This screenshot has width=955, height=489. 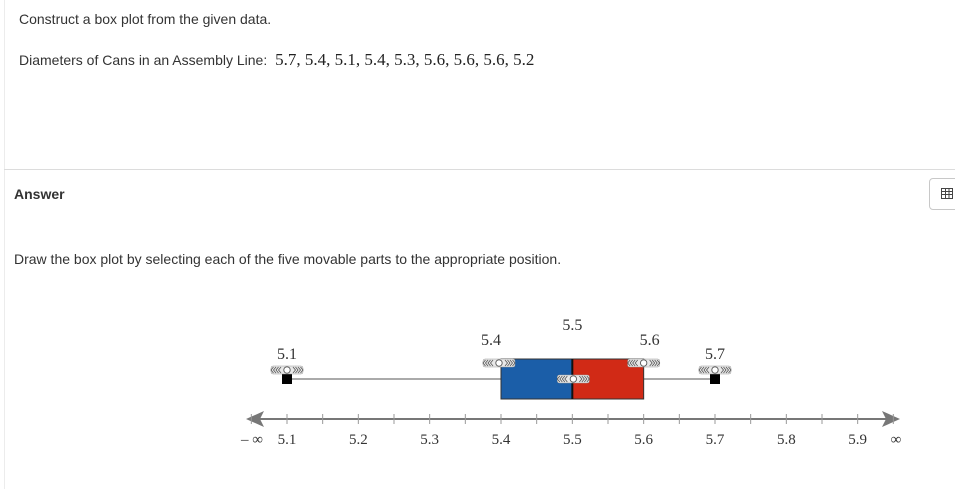 What do you see at coordinates (573, 379) in the screenshot?
I see `median-drag-handle` at bounding box center [573, 379].